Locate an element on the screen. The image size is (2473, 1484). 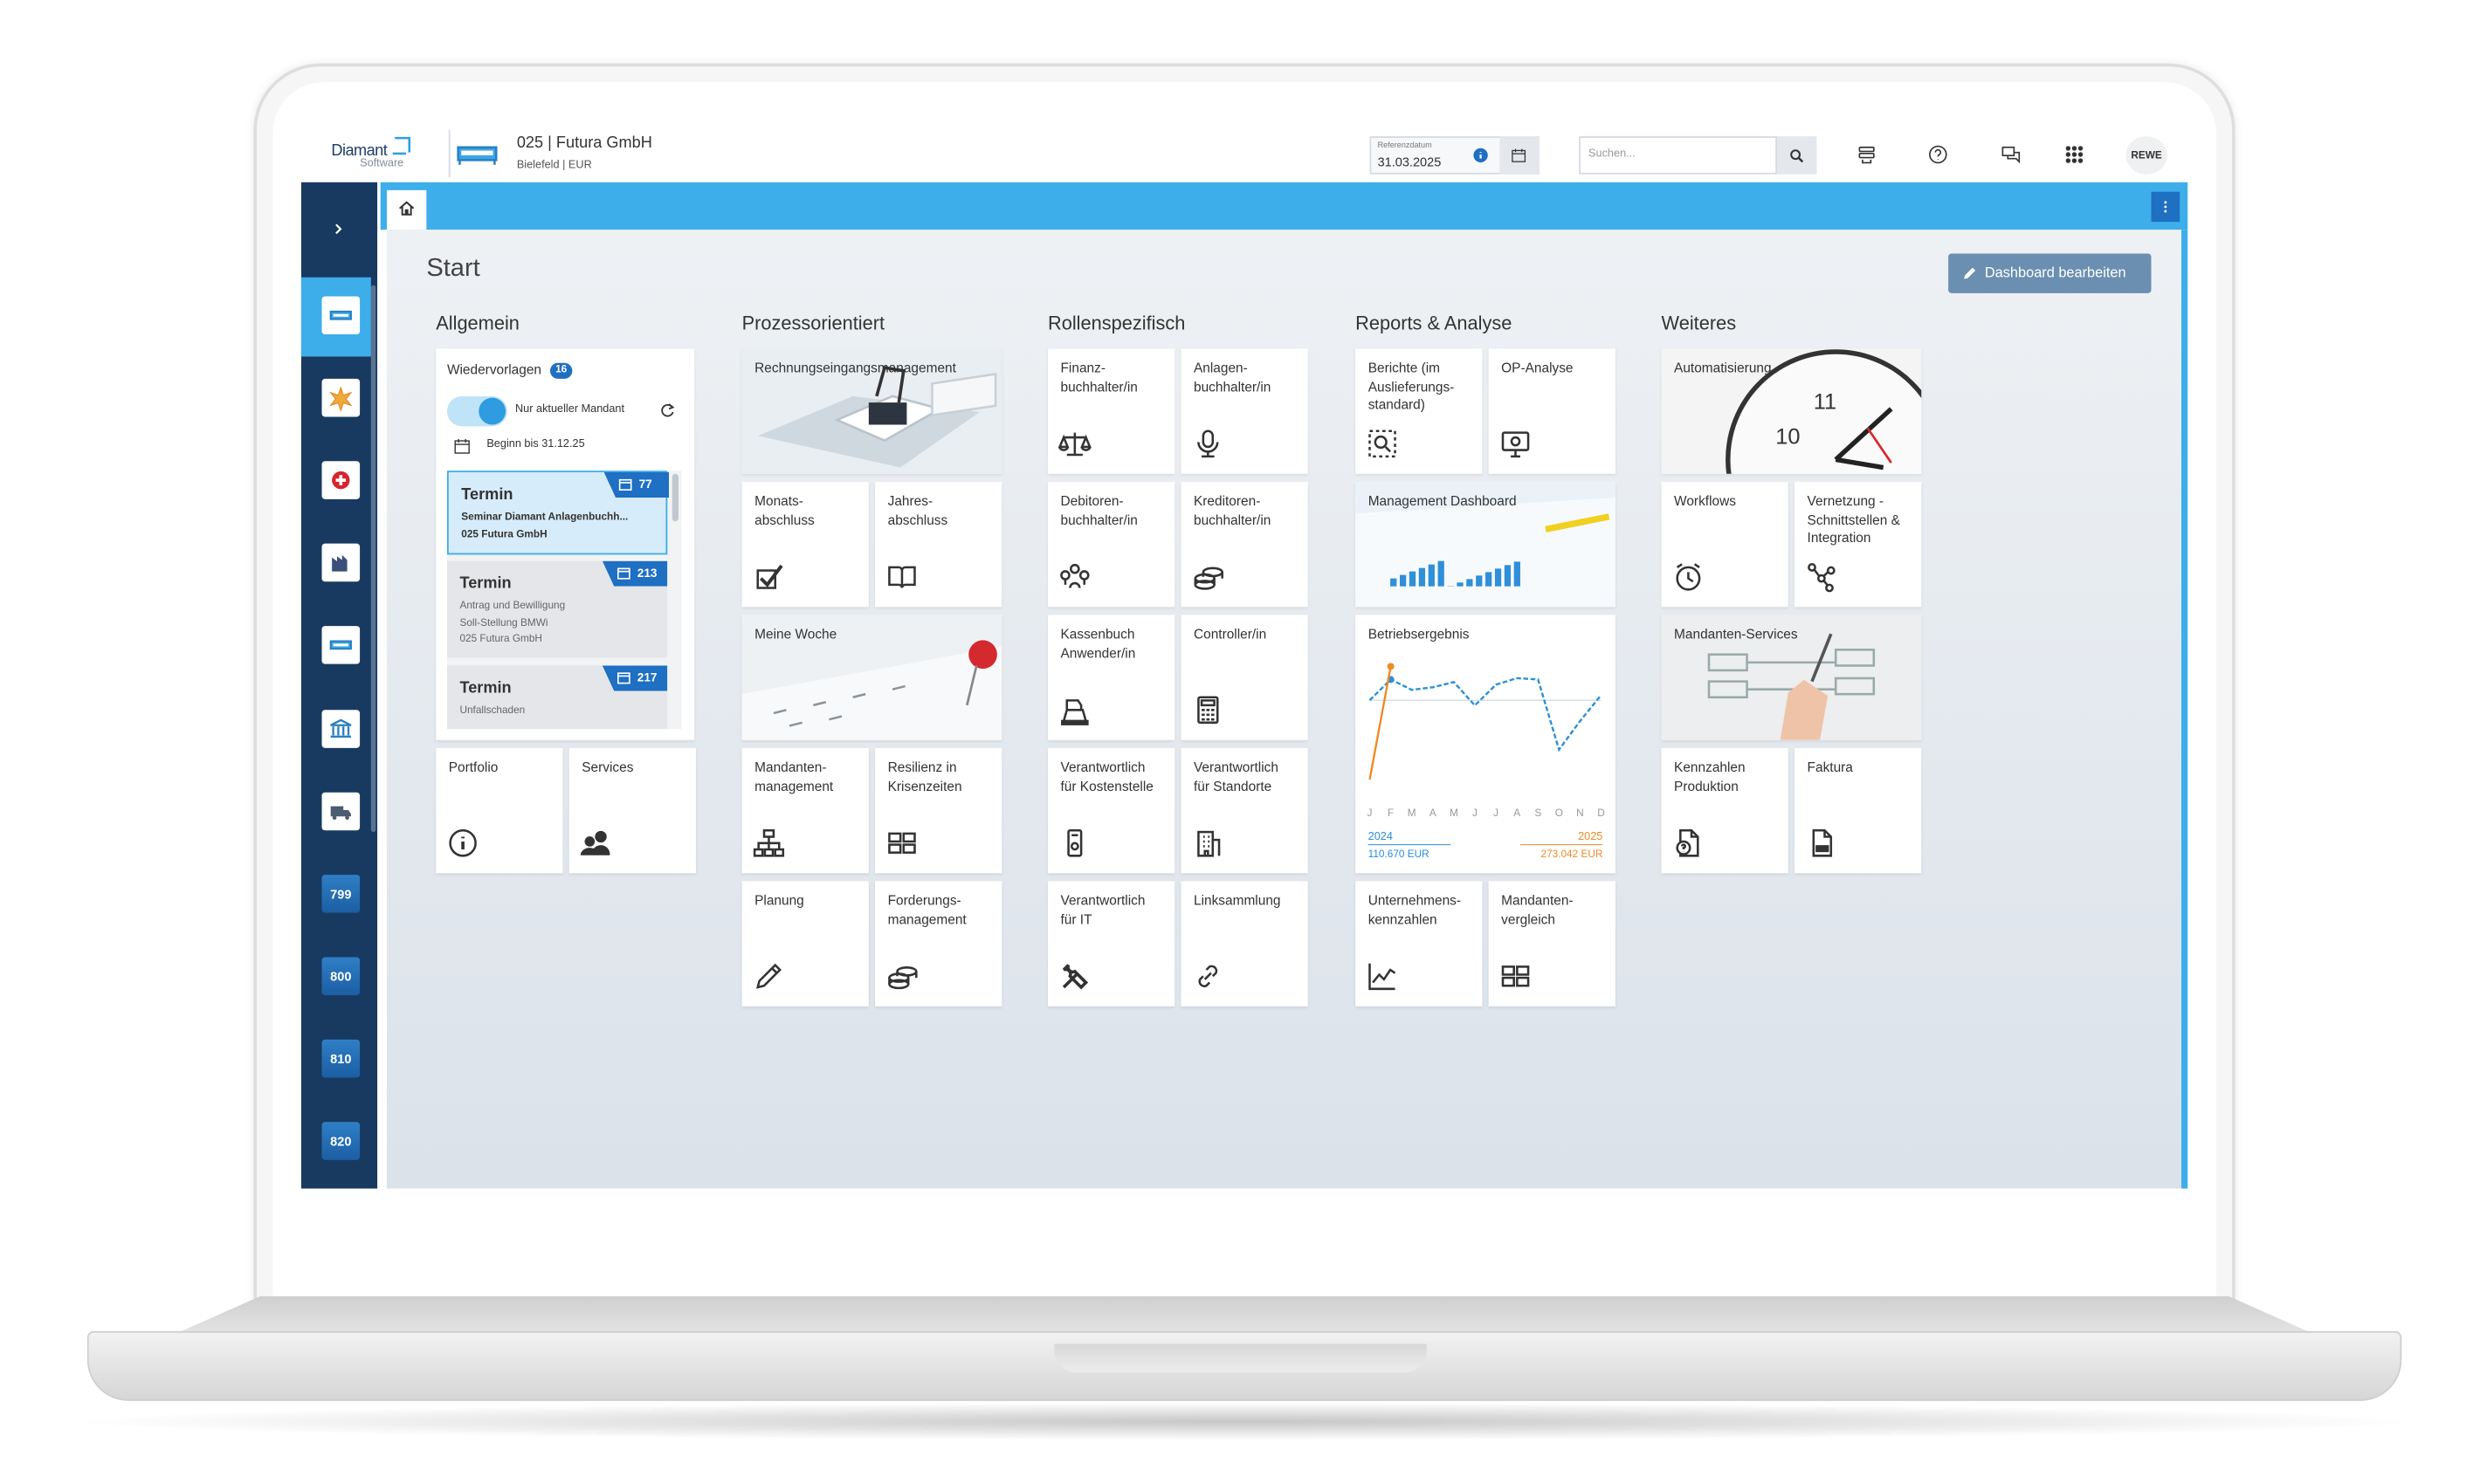
x-tick-label: J is located at coordinates (1495, 813).